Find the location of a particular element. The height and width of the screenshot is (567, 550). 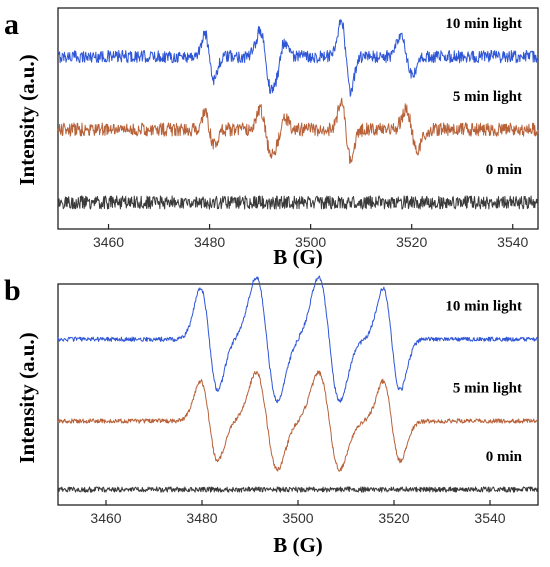

series-line-10-min-light is located at coordinates (298, 58).